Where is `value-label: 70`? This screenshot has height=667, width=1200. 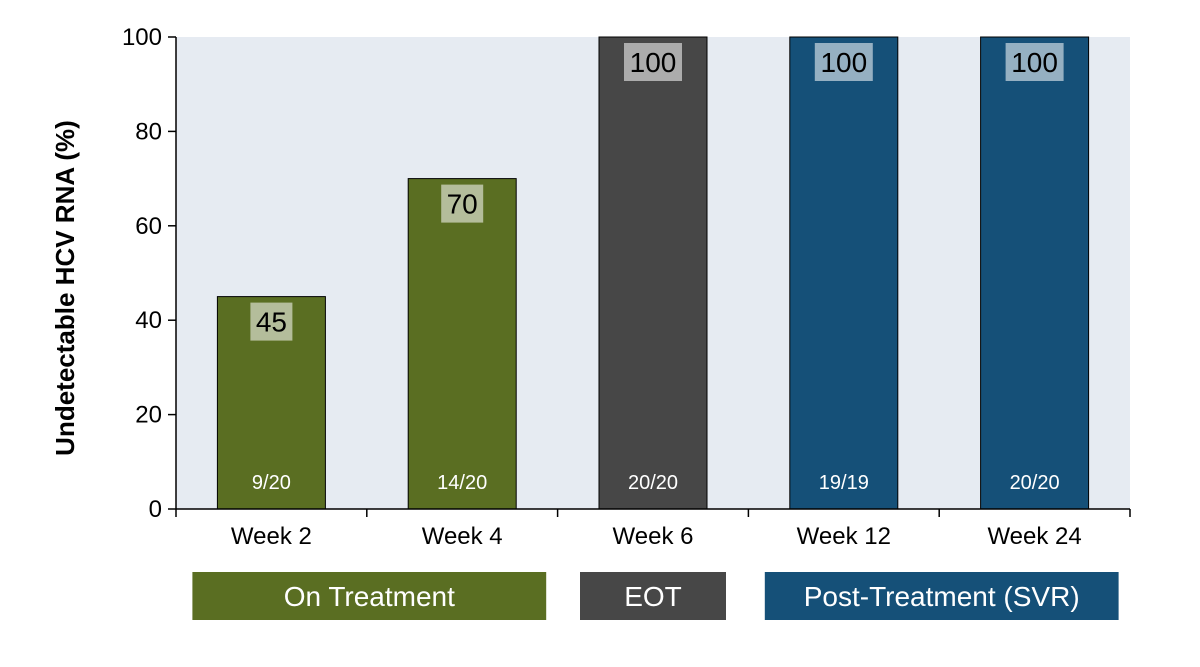 value-label: 70 is located at coordinates (462, 204).